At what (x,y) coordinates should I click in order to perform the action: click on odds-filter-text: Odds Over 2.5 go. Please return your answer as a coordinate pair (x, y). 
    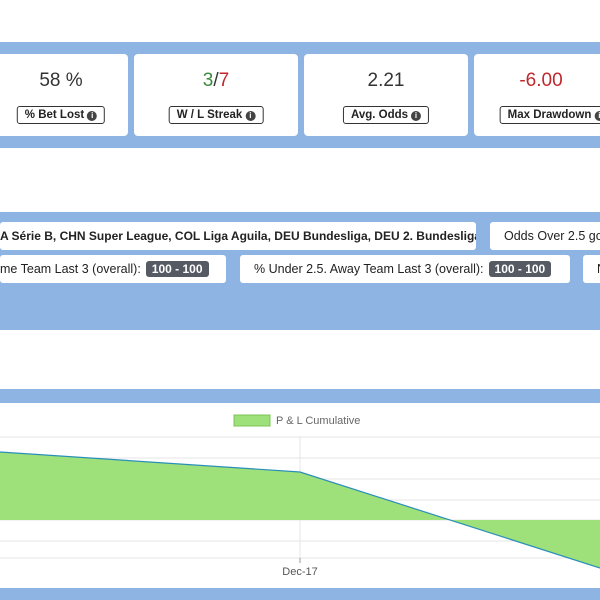
    Looking at the image, I should click on (552, 236).